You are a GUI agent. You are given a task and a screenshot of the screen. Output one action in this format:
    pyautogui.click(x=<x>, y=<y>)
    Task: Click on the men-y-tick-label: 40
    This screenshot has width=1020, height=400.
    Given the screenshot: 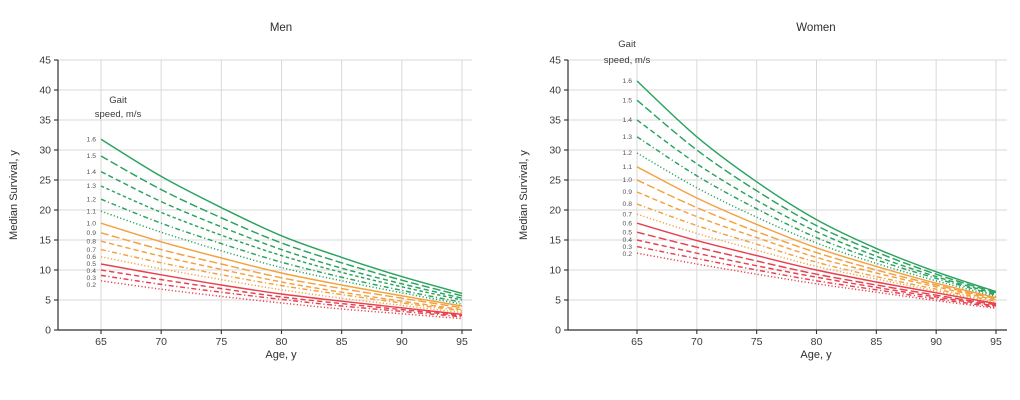 What is the action you would take?
    pyautogui.click(x=45, y=91)
    